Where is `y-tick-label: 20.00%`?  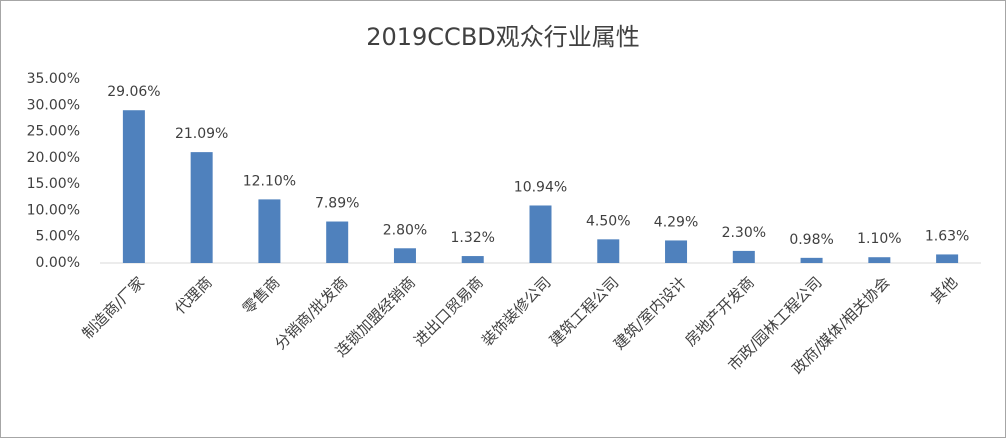
y-tick-label: 20.00% is located at coordinates (53, 158).